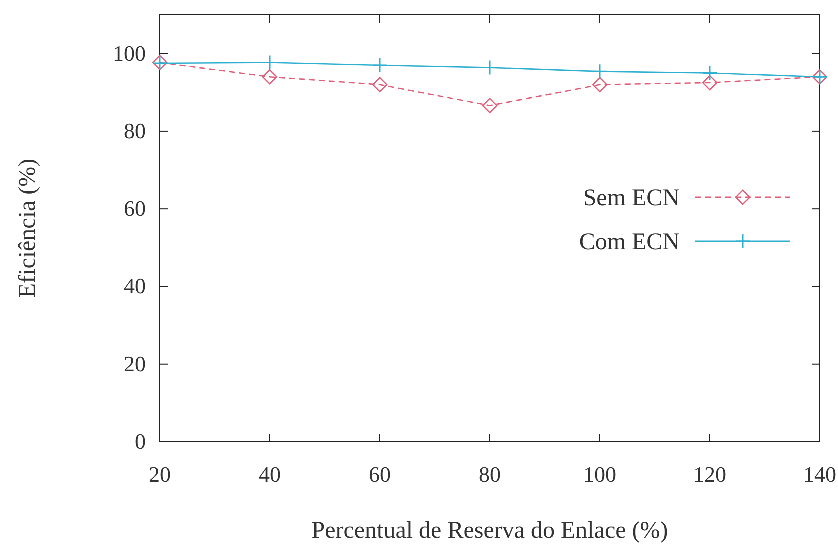 This screenshot has height=560, width=838. Describe the element at coordinates (129, 53) in the screenshot. I see `y-tick-label: 100` at that location.